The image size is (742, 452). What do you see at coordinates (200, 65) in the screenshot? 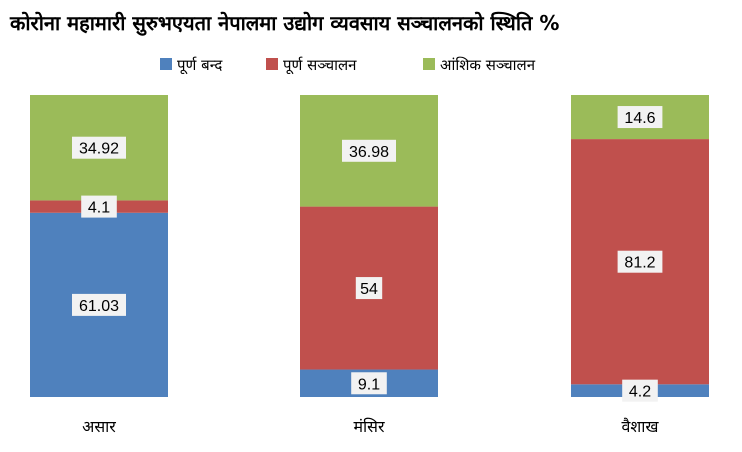
I see `legend-label-0: पूर्ण बन्द` at bounding box center [200, 65].